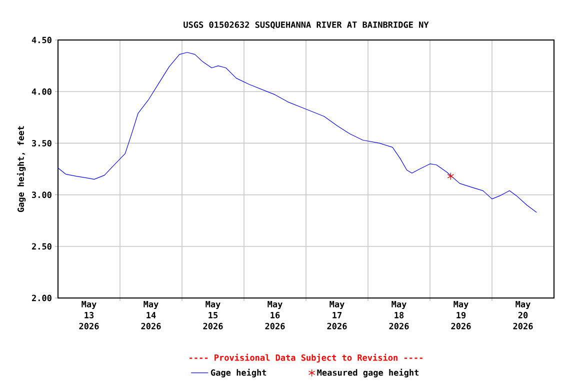 This screenshot has width=576, height=384. What do you see at coordinates (42, 246) in the screenshot?
I see `y-tick-label: 2.50` at bounding box center [42, 246].